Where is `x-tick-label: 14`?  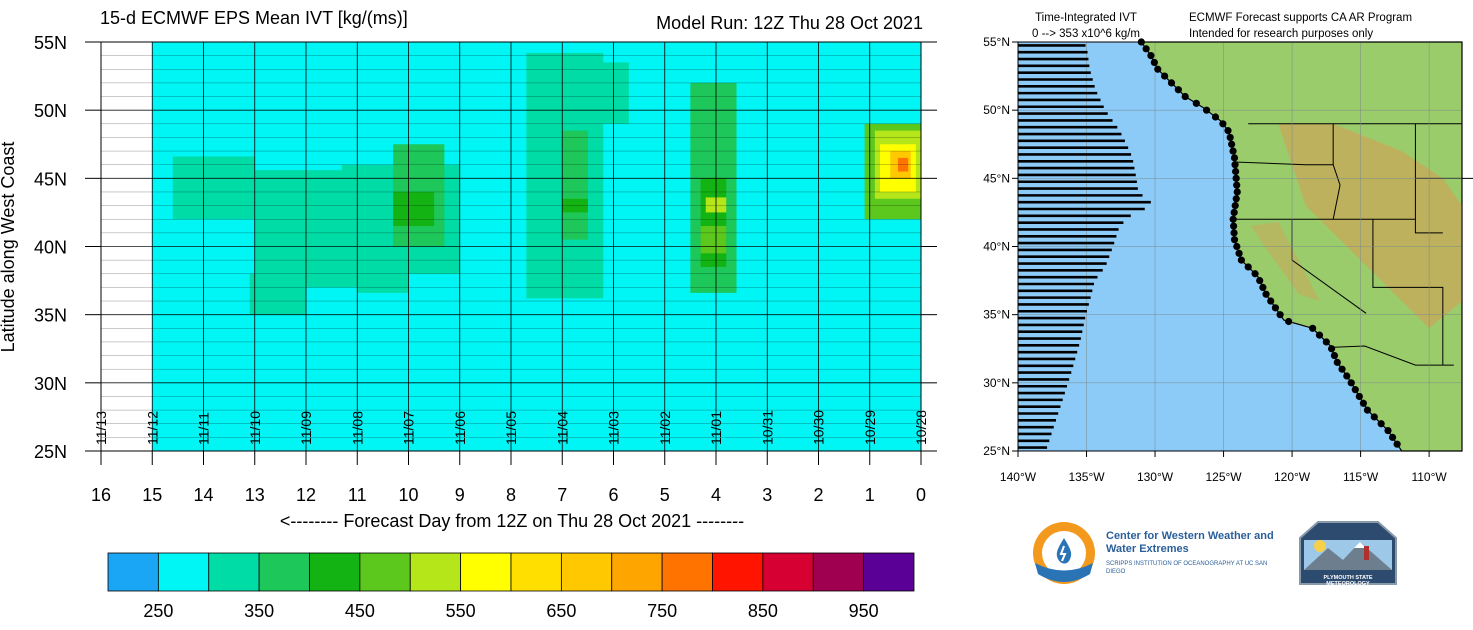
x-tick-label: 14 is located at coordinates (203, 495).